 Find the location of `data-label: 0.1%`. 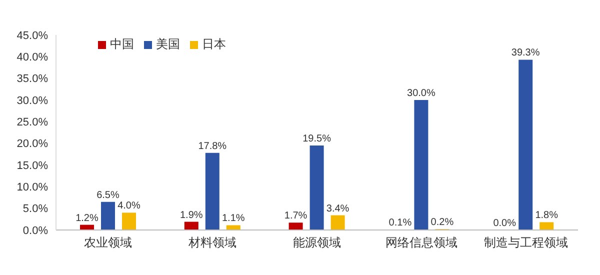

data-label: 0.1% is located at coordinates (400, 223).